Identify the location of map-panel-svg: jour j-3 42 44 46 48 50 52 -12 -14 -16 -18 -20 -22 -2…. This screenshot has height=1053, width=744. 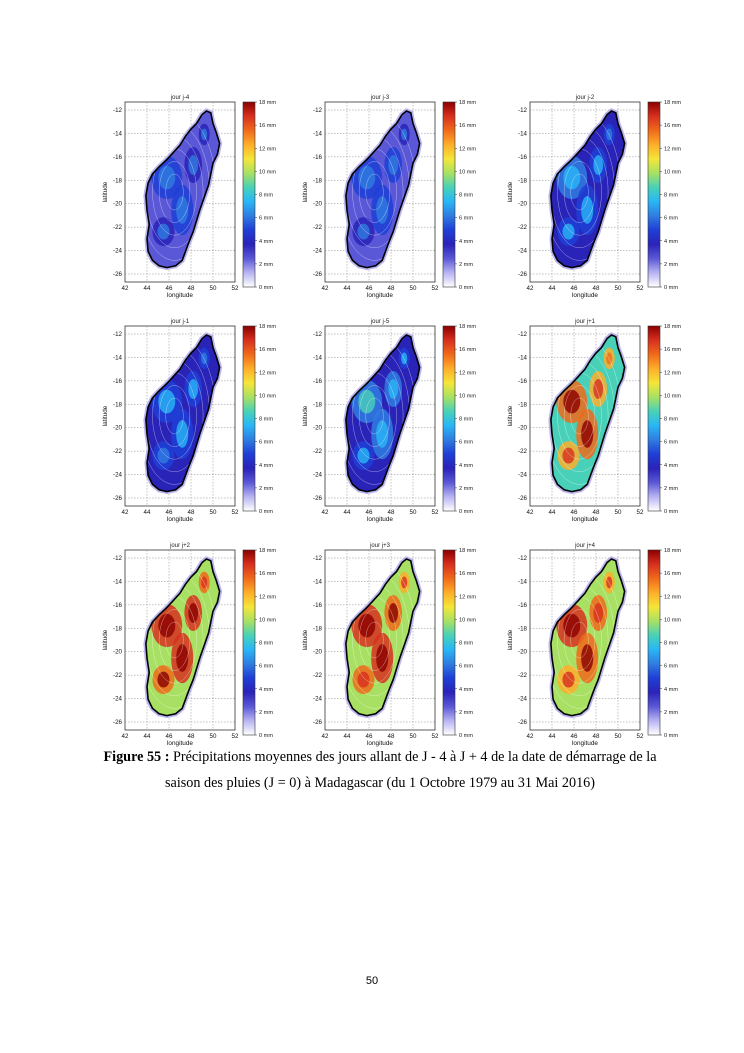
(389, 197).